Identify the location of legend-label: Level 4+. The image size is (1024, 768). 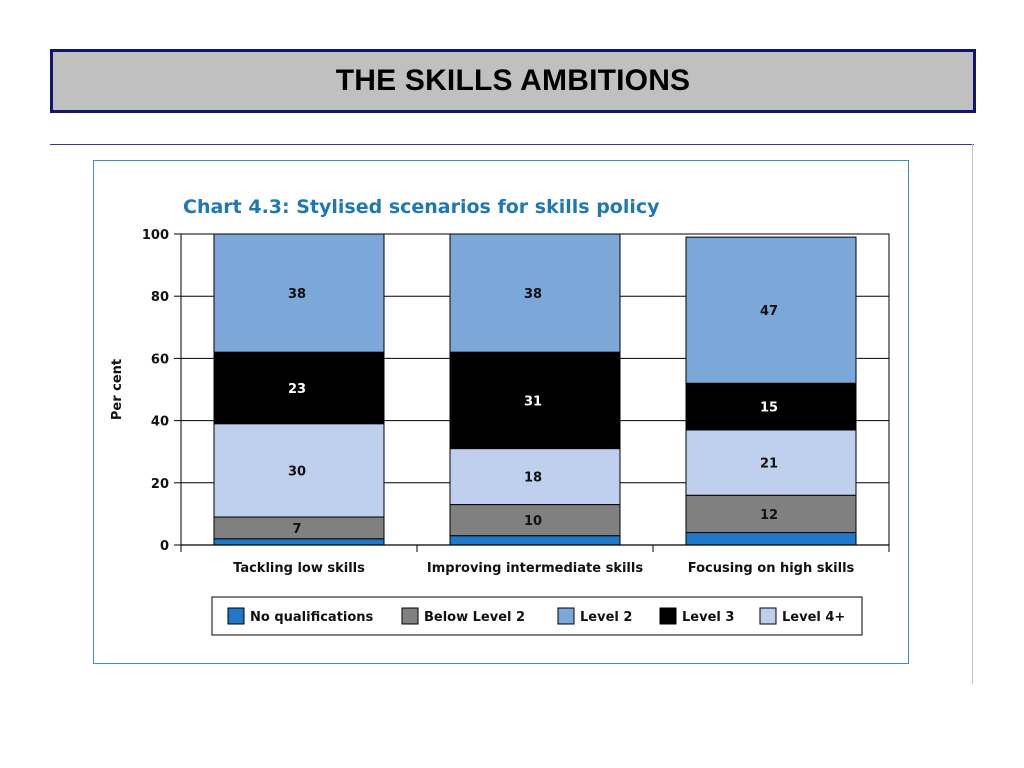
(813, 617).